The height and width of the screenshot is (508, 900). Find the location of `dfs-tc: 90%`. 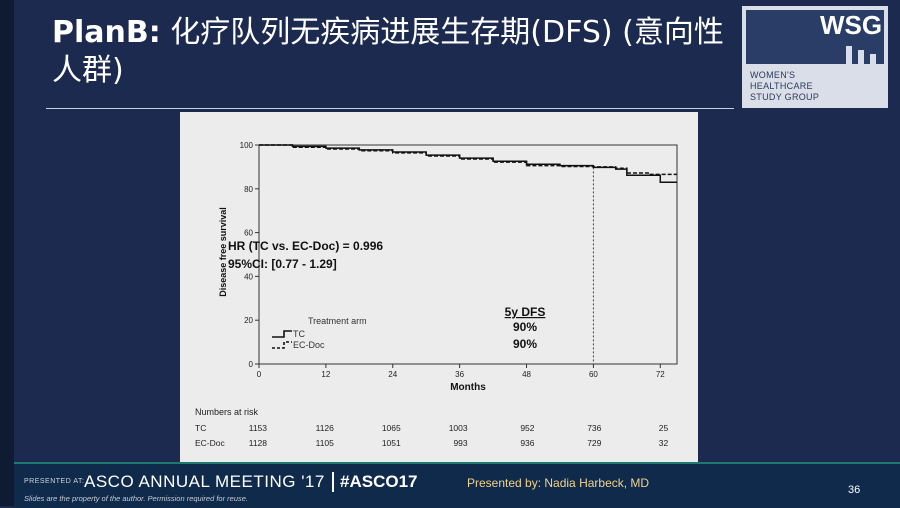

dfs-tc: 90% is located at coordinates (525, 327).